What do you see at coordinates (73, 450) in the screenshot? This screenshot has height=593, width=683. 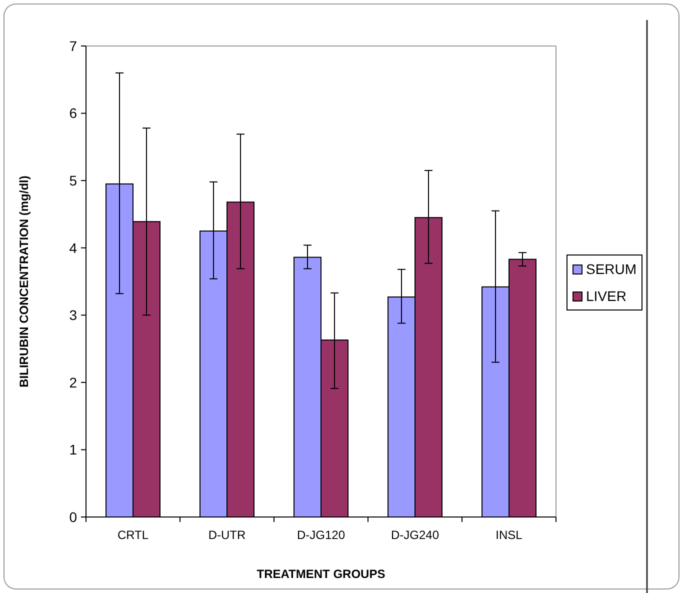 I see `y-tick-label: 1` at bounding box center [73, 450].